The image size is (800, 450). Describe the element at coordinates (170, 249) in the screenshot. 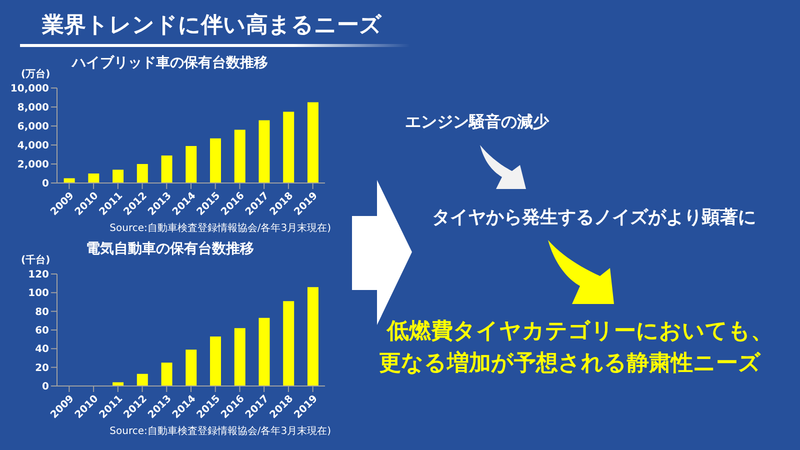

I see `chart-title: 電気自動車の保有台数推移` at that location.